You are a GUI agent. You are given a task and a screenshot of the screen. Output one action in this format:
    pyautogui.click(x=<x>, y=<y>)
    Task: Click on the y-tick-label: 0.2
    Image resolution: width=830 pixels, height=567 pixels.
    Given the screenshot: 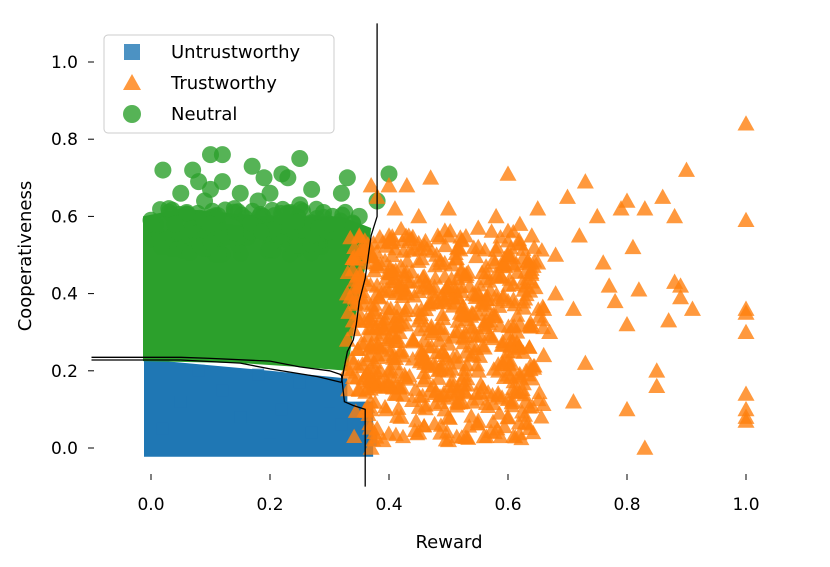 What is the action you would take?
    pyautogui.click(x=64, y=372)
    